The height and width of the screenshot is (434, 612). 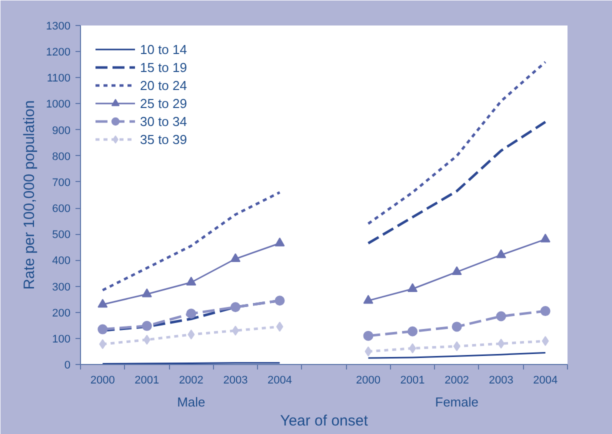 What do you see at coordinates (163, 139) in the screenshot?
I see `legend-label: 35 to 39` at bounding box center [163, 139].